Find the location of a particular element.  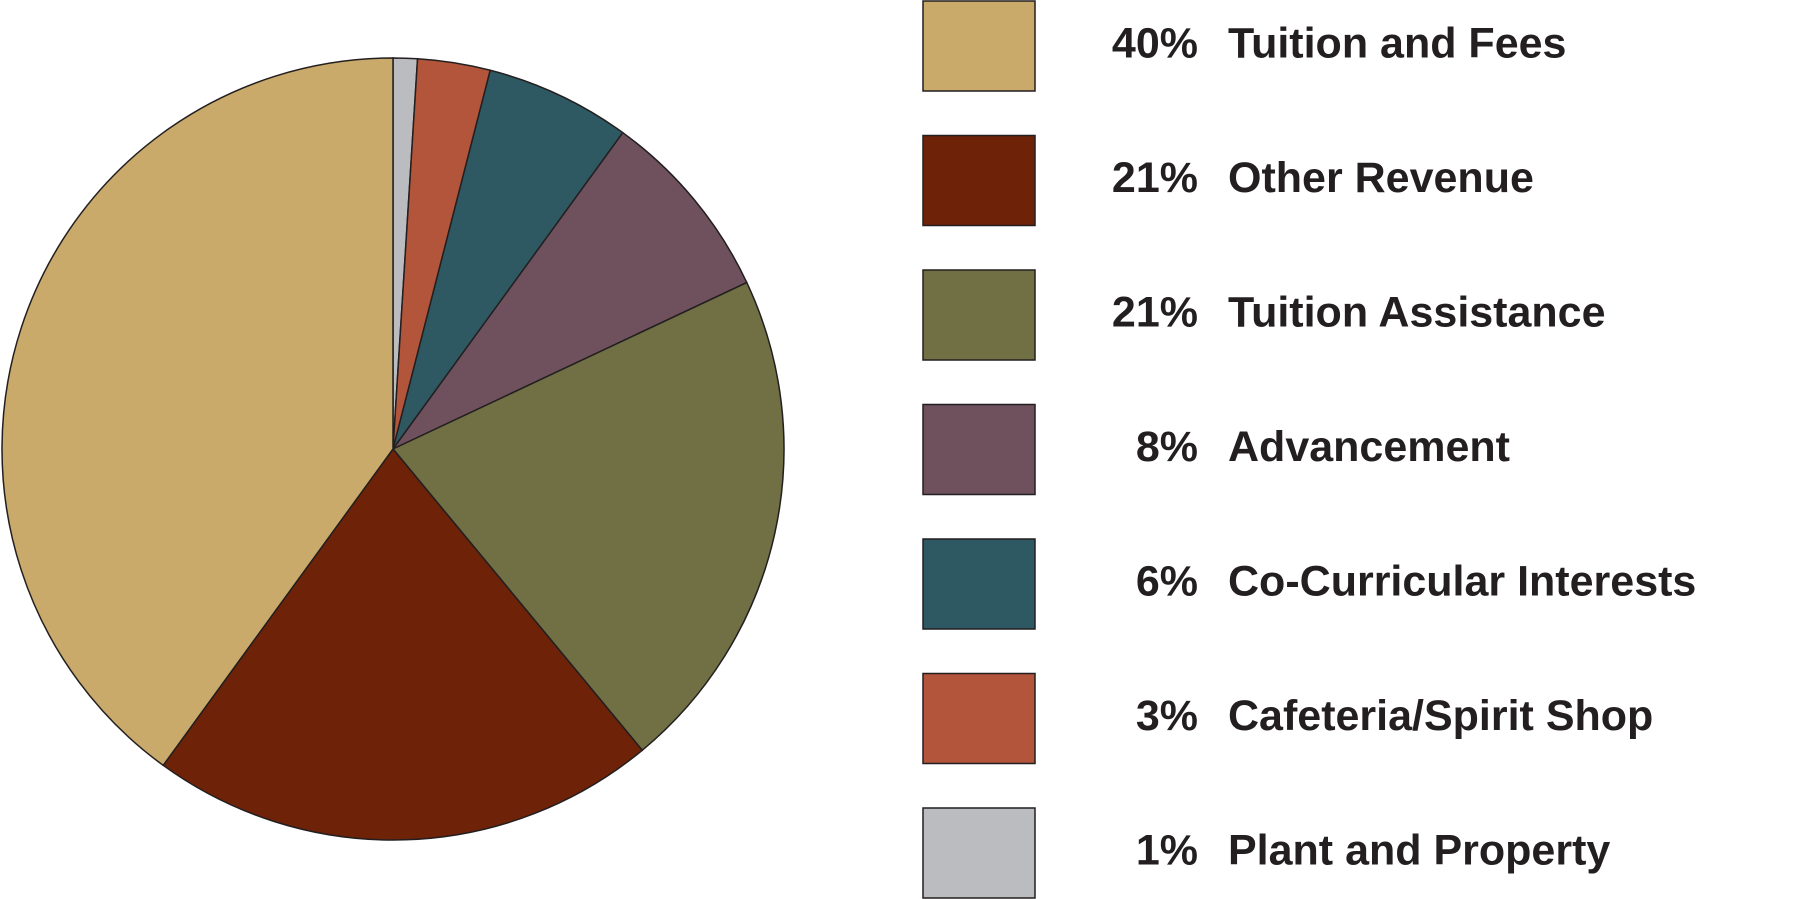

legend-label: Cafeteria/Spirit Shop is located at coordinates (1440, 716).